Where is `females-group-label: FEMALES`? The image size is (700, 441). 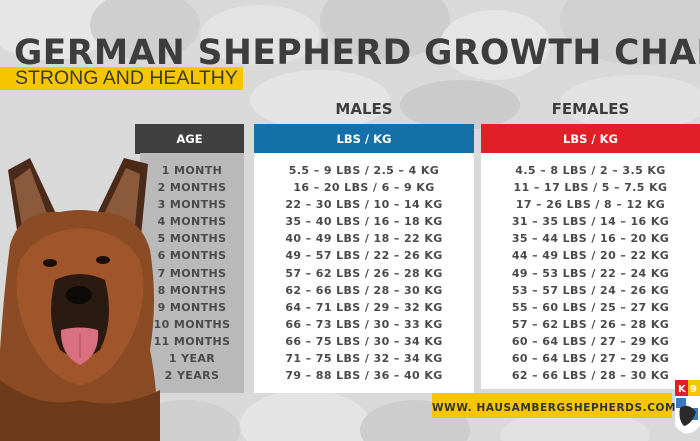 females-group-label: FEMALES is located at coordinates (590, 109).